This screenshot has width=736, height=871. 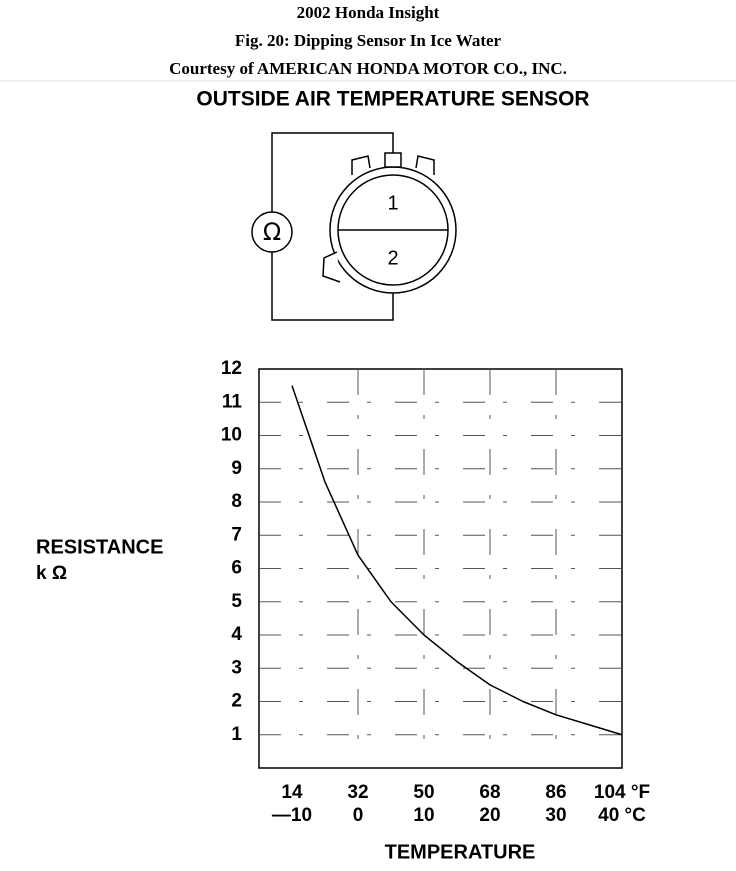 I want to click on x2-tick-label: 0, so click(x=358, y=815).